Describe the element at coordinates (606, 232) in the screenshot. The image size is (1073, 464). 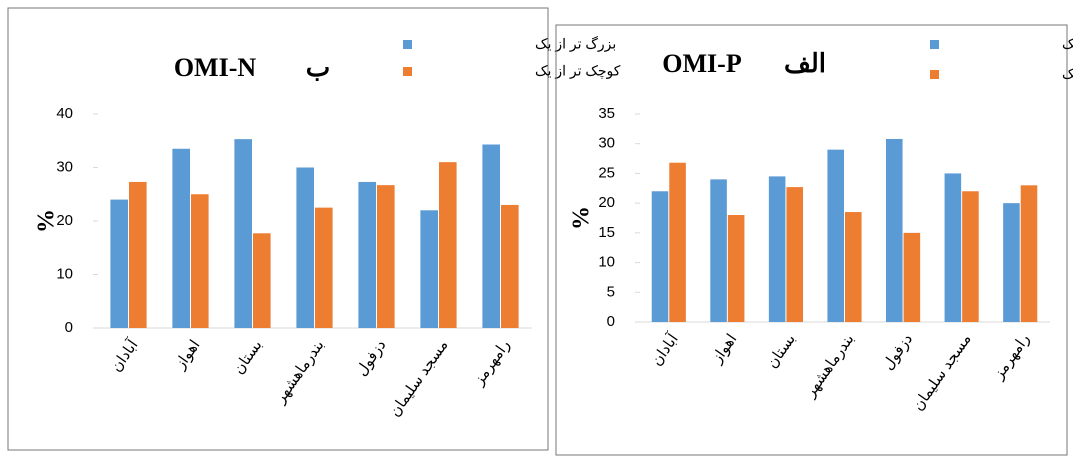
I see `y-tick-label: 15` at that location.